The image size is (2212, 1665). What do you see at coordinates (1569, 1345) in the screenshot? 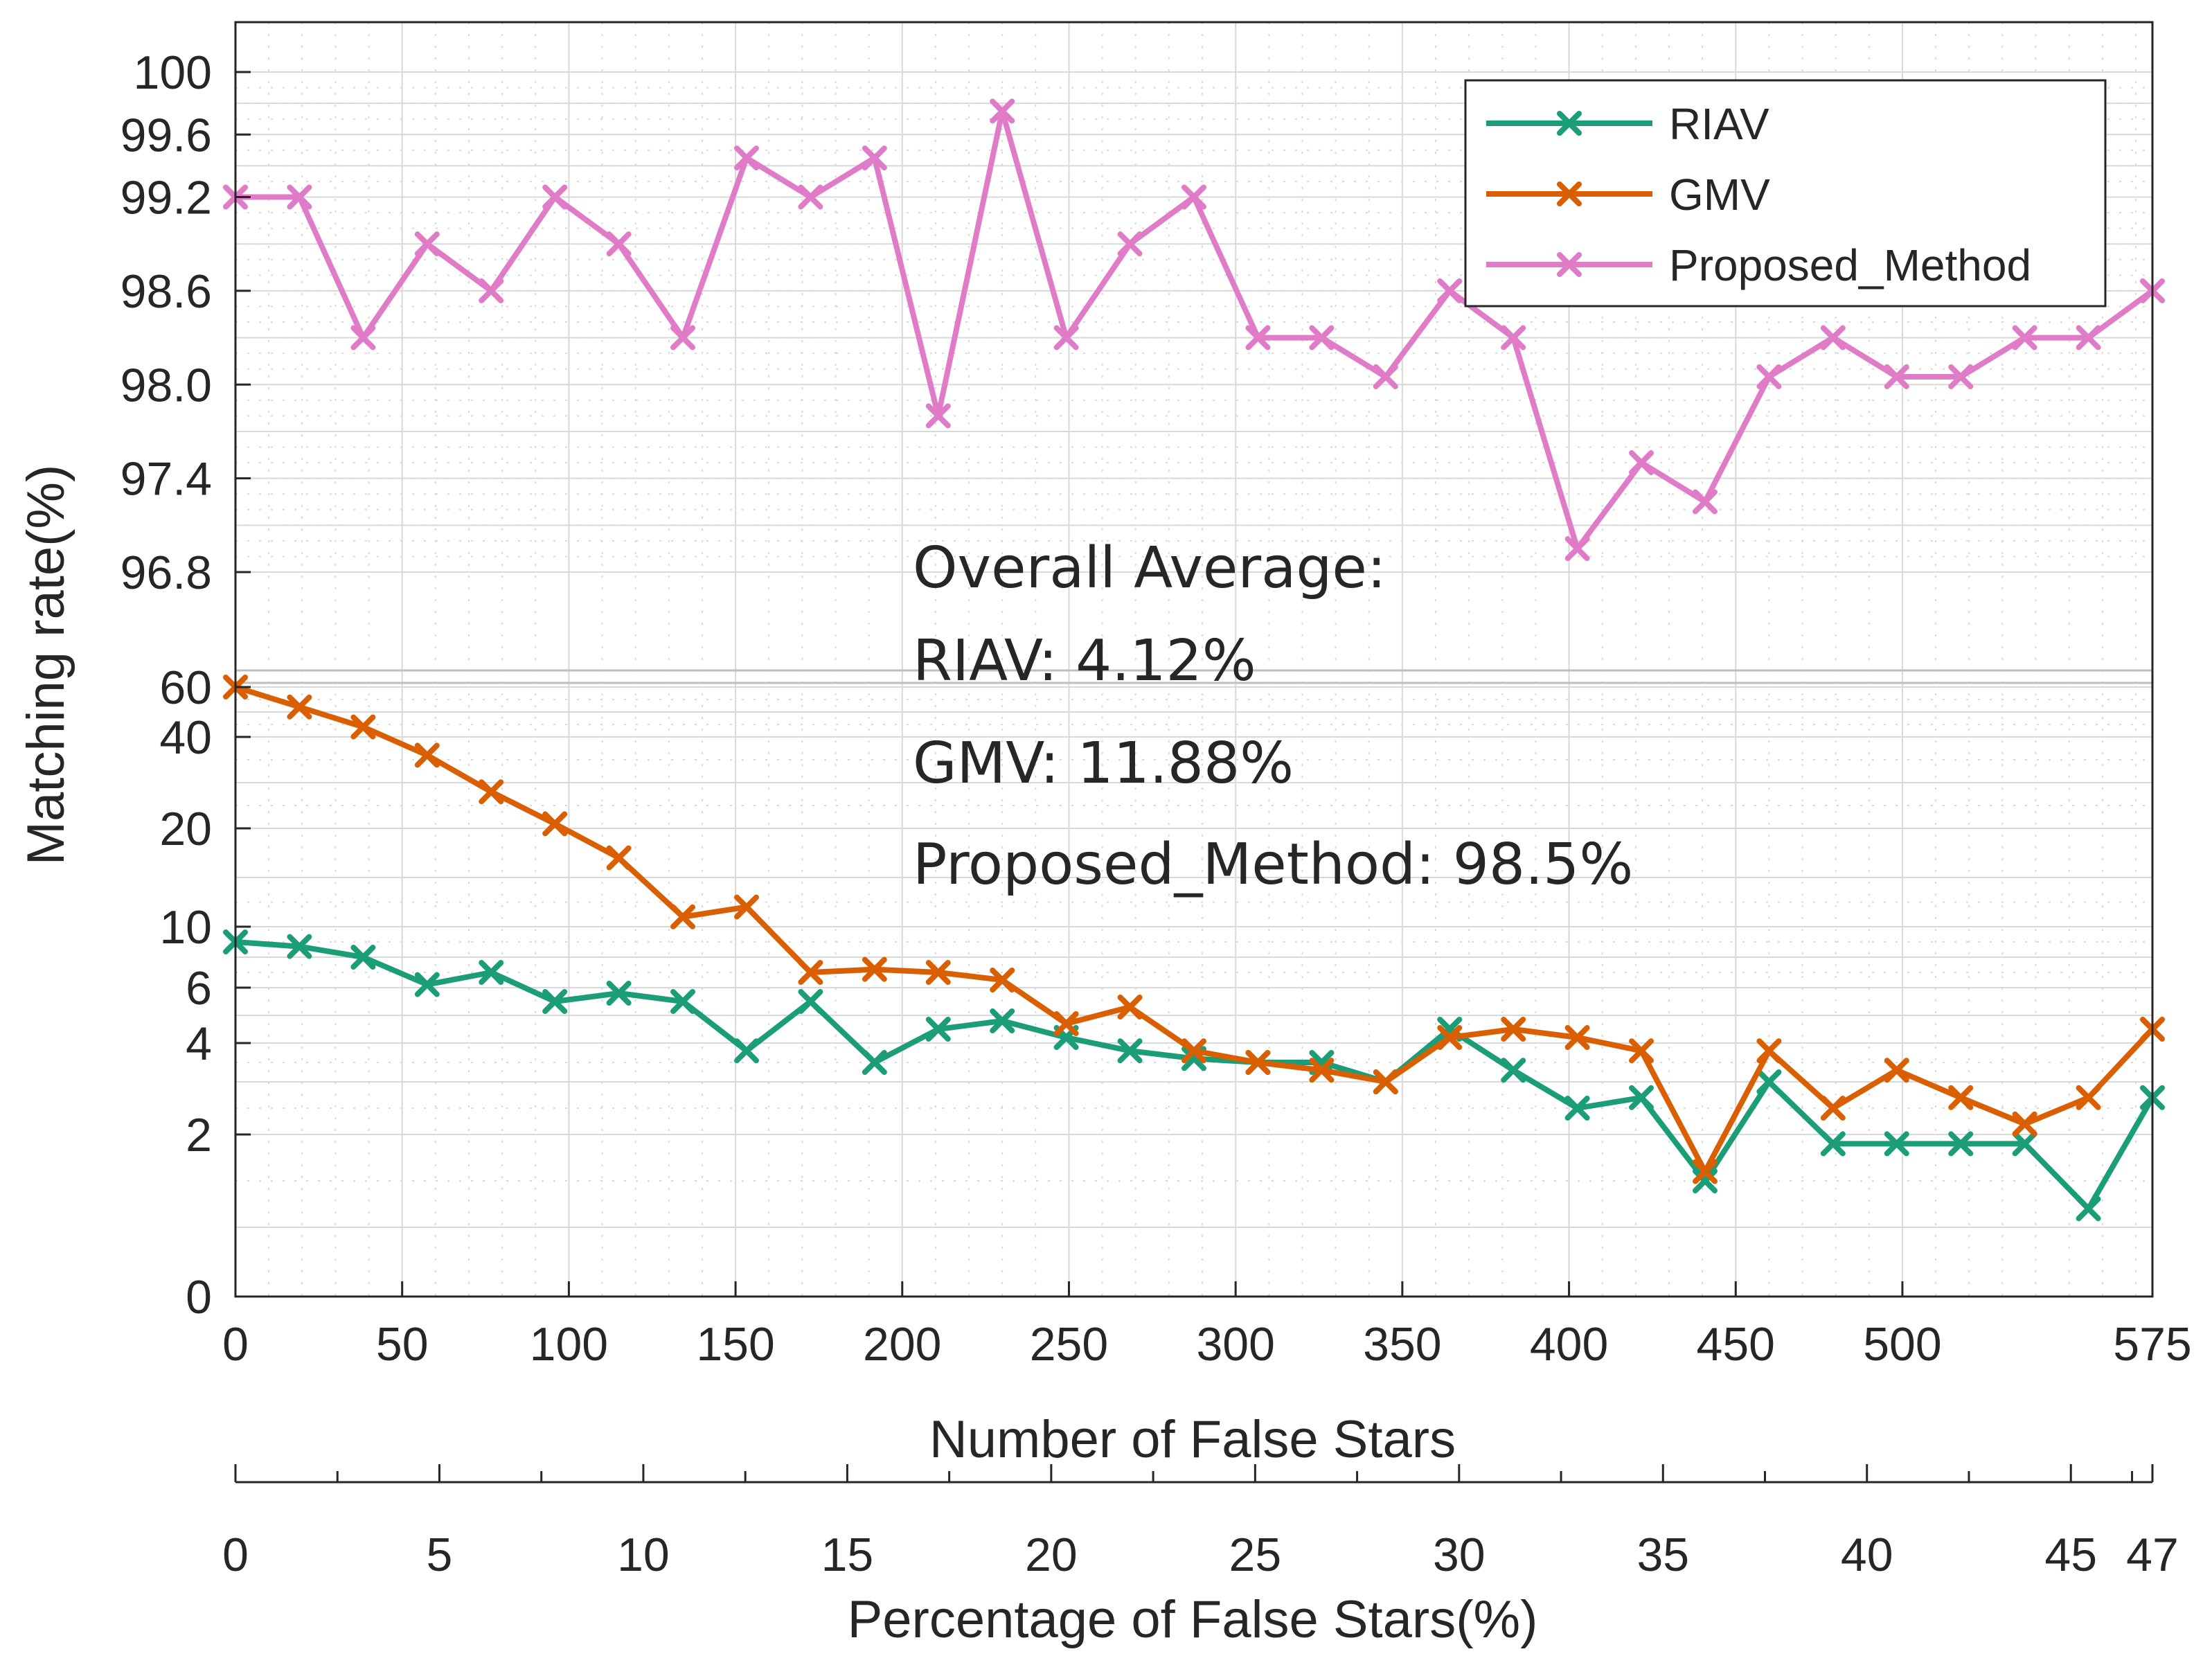
I see `x-tick-label: 400` at bounding box center [1569, 1345].